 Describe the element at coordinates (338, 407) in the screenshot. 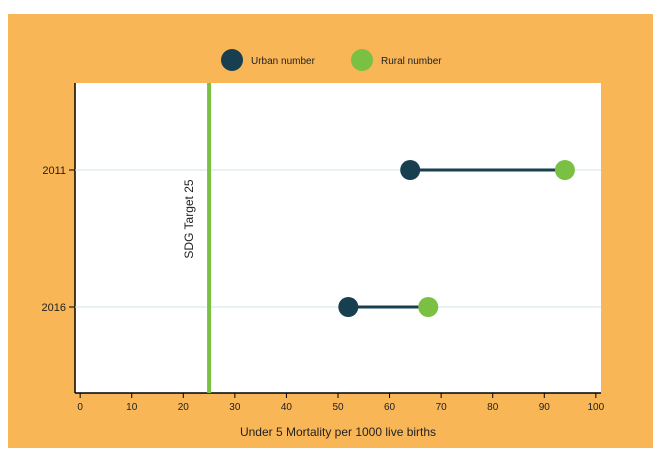

I see `x-tick-label-50: 50` at that location.